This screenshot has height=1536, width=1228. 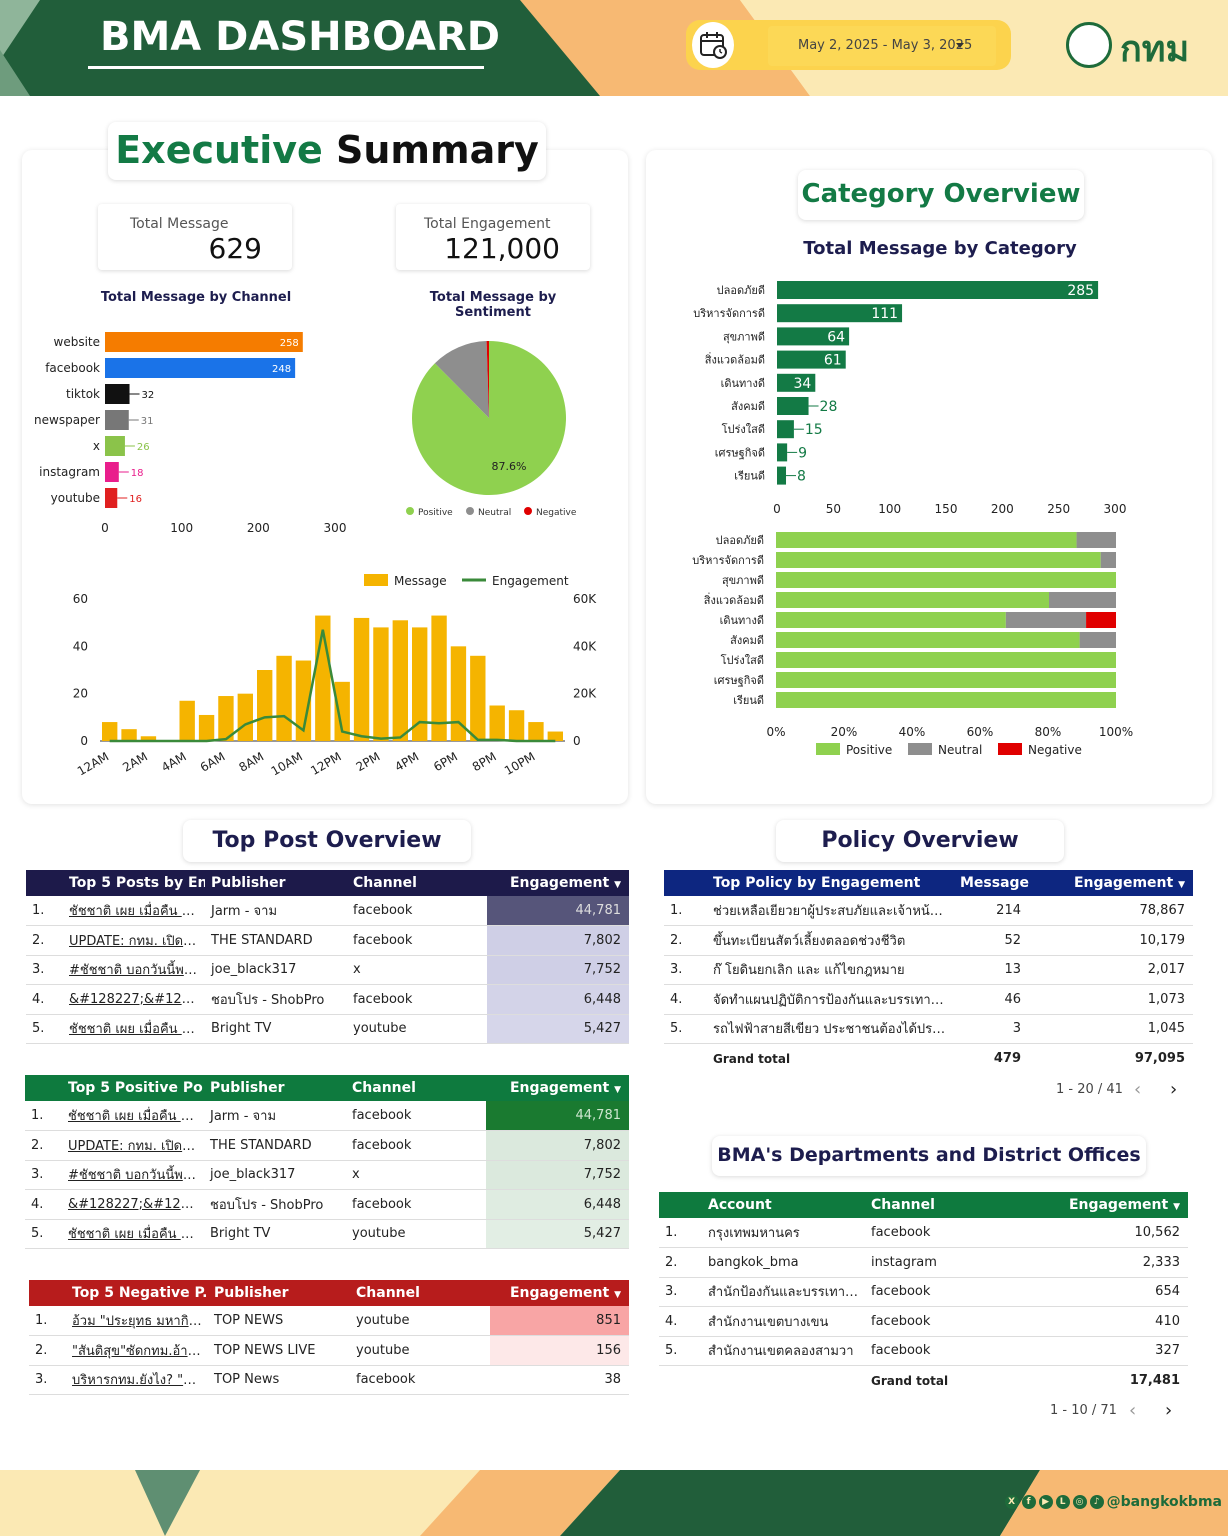 What do you see at coordinates (923, 1321) in the screenshot?
I see `table-row: 4. สำนักงานเขตบางเขน facebook 410` at bounding box center [923, 1321].